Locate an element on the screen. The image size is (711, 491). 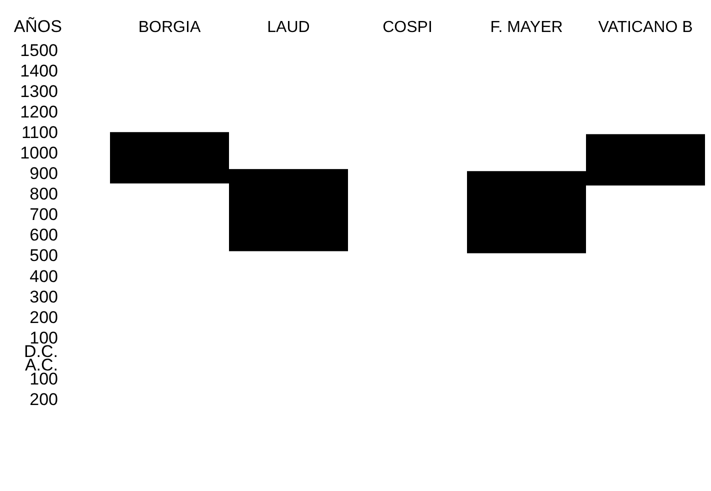
x-tick-label: COSPI is located at coordinates (407, 27).